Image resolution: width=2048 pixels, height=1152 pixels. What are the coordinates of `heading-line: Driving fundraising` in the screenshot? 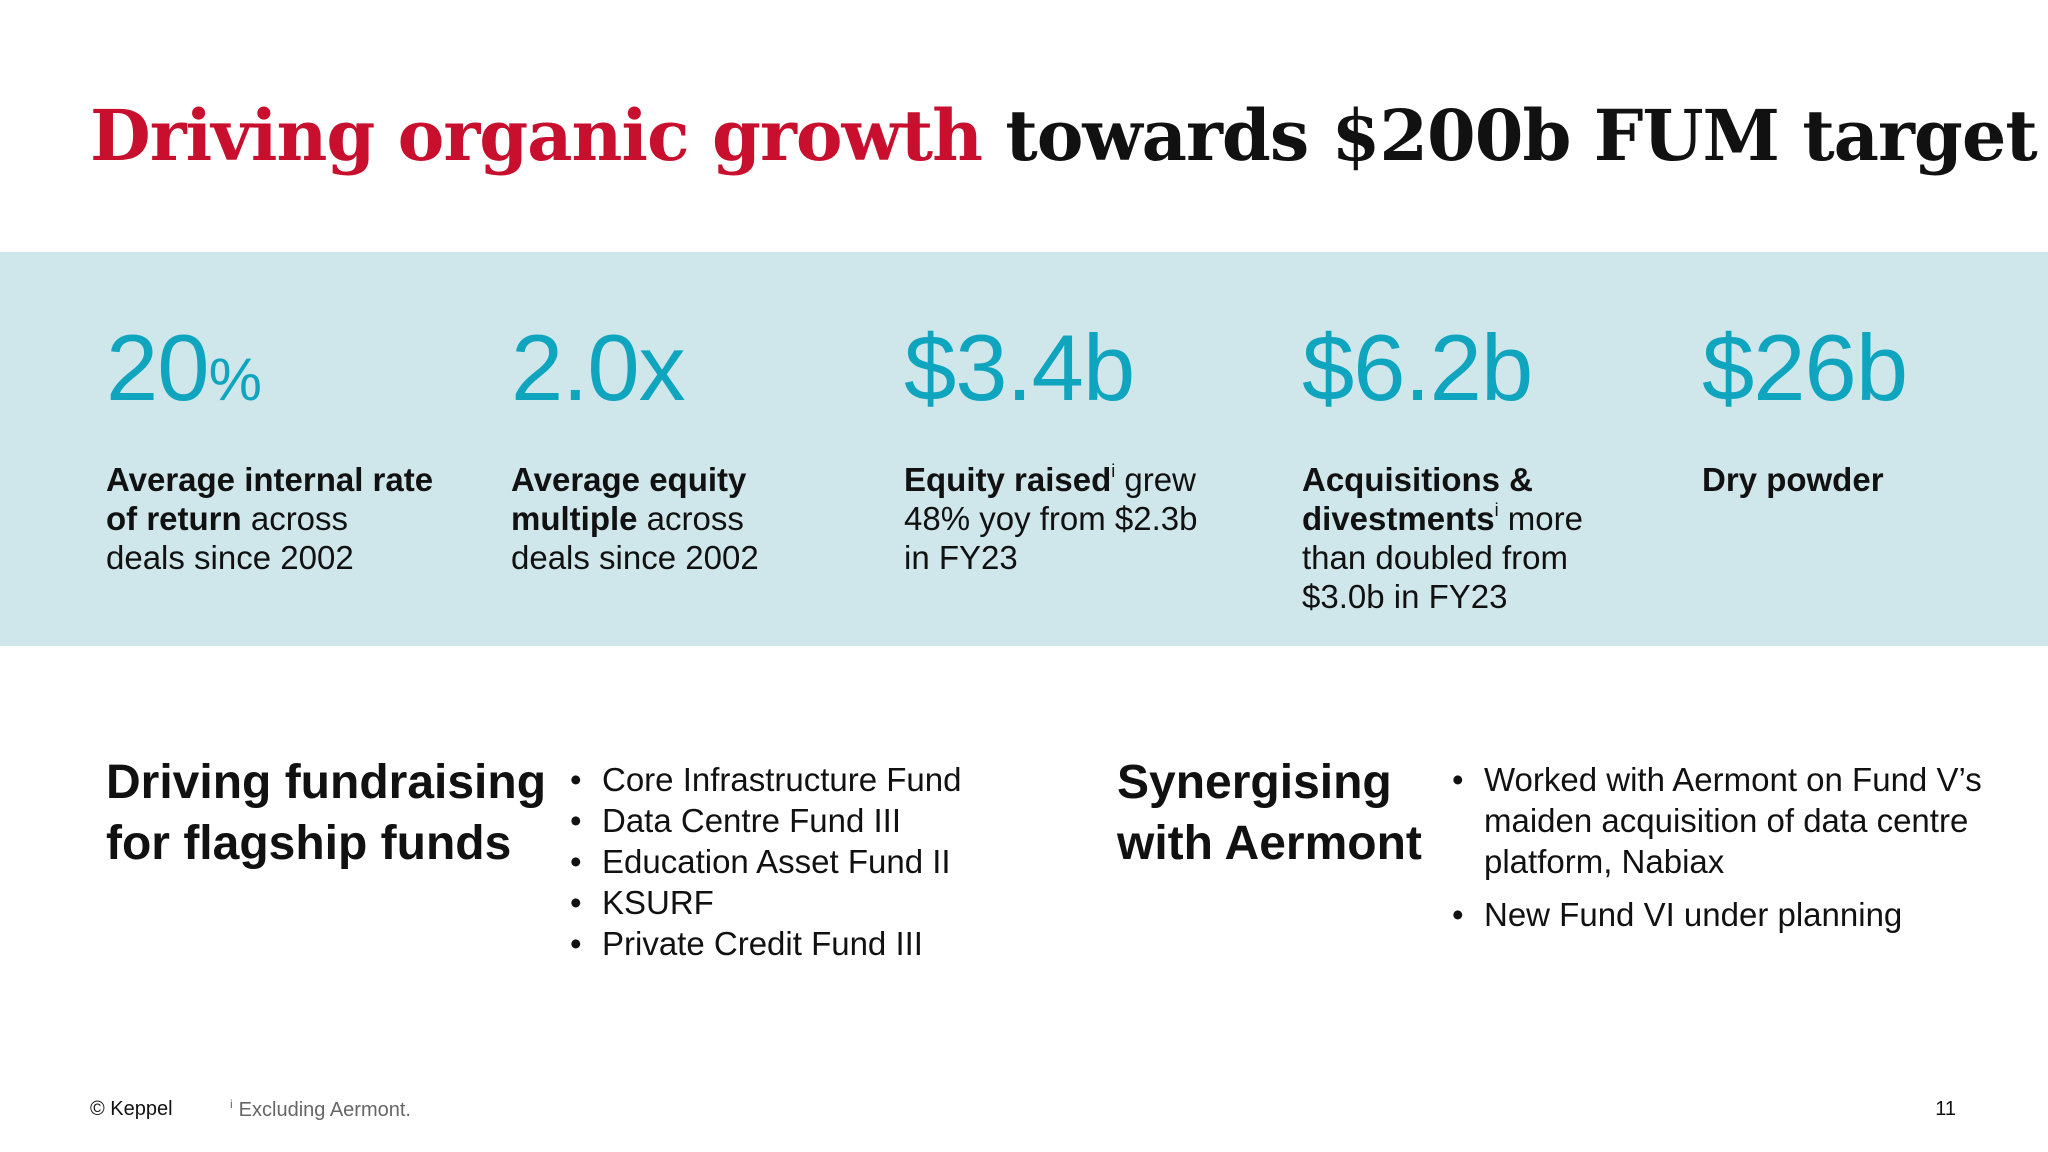 It's located at (326, 782).